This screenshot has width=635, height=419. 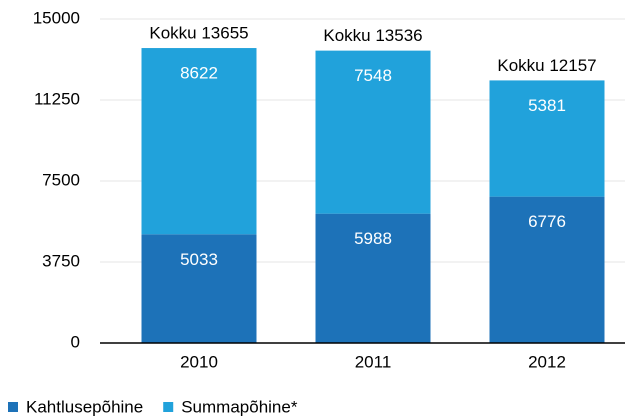 I want to click on x-tick-label: 2011, so click(x=373, y=361).